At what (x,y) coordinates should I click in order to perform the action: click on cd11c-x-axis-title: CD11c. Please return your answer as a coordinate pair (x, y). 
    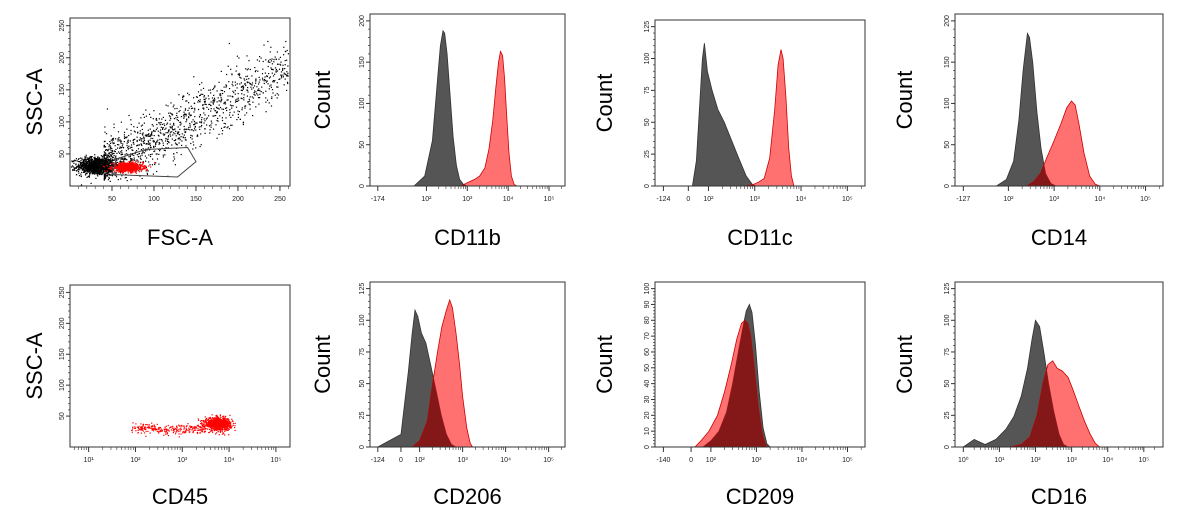
    Looking at the image, I should click on (760, 237).